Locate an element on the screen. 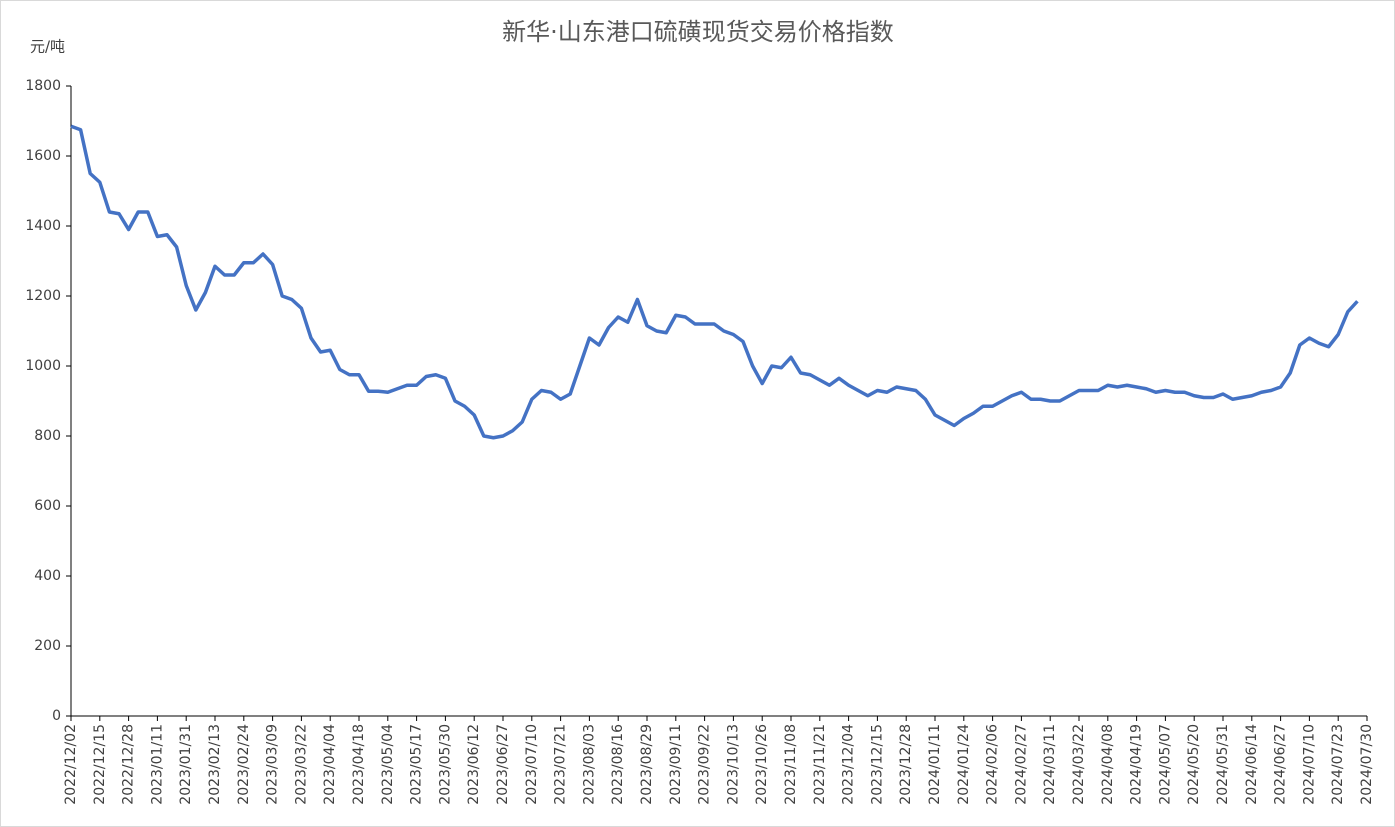  x-tick-label: 2024/05/20 is located at coordinates (1194, 764).